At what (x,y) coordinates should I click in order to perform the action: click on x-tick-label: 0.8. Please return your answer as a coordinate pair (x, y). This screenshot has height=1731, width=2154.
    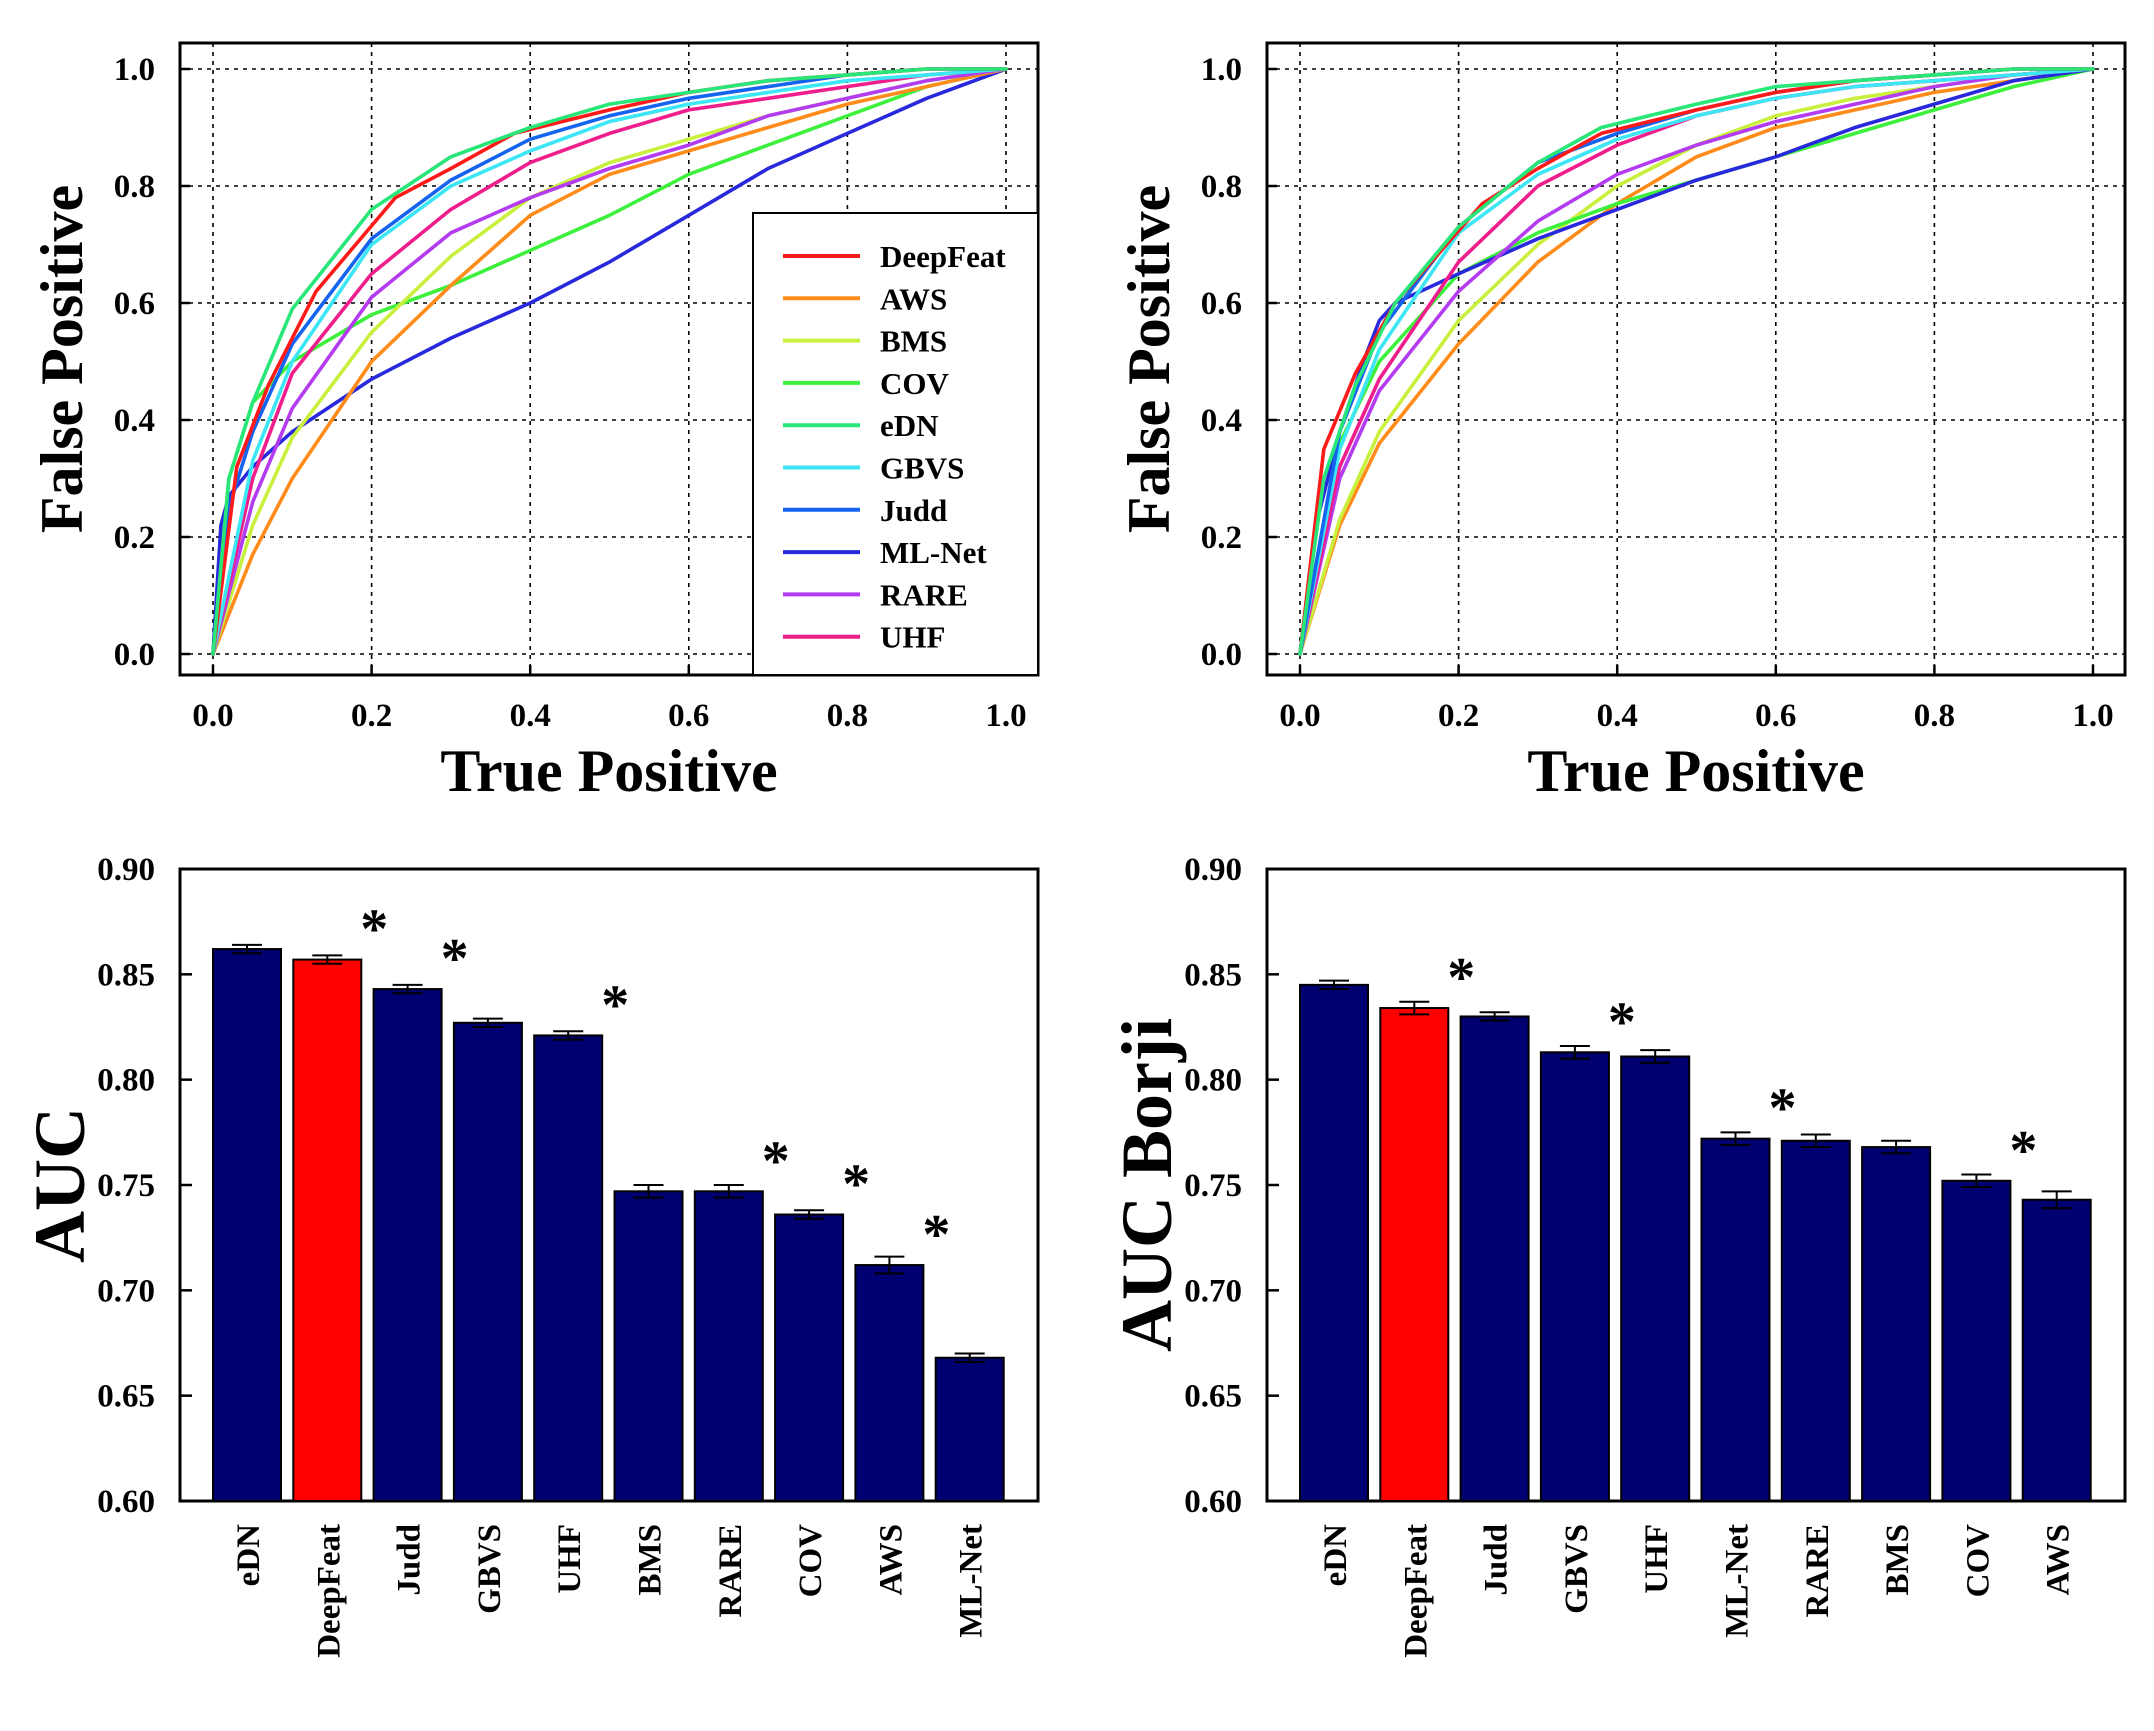
    Looking at the image, I should click on (1934, 716).